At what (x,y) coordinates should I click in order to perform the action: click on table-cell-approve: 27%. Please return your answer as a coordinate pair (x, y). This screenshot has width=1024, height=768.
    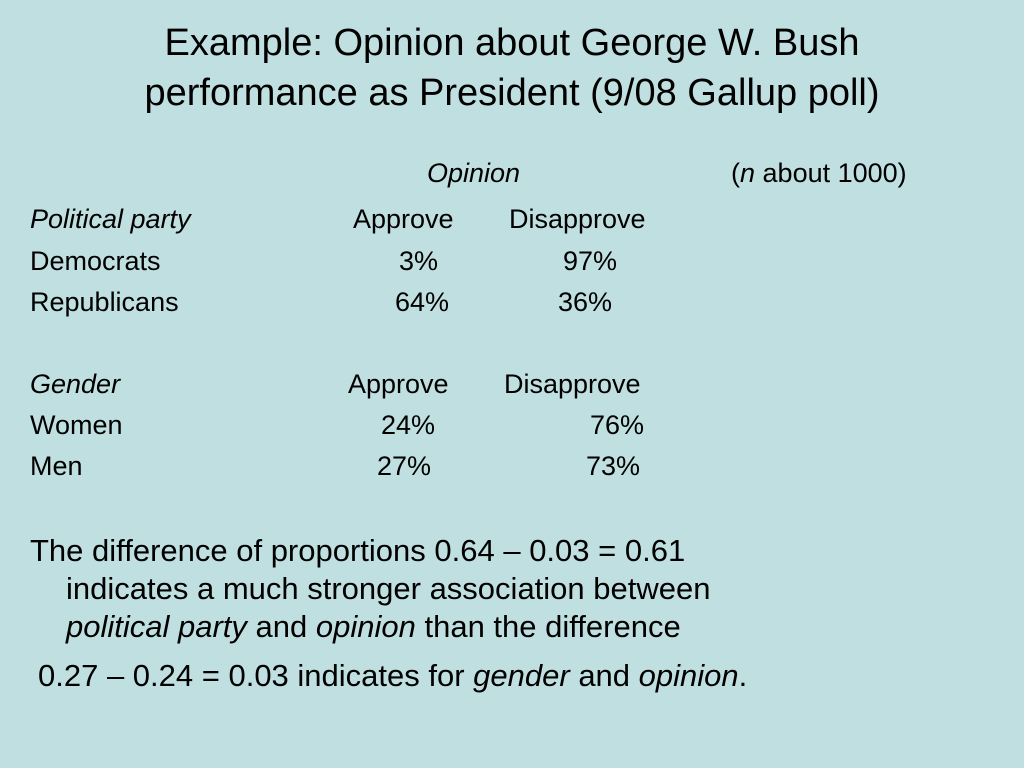
    Looking at the image, I should click on (404, 466).